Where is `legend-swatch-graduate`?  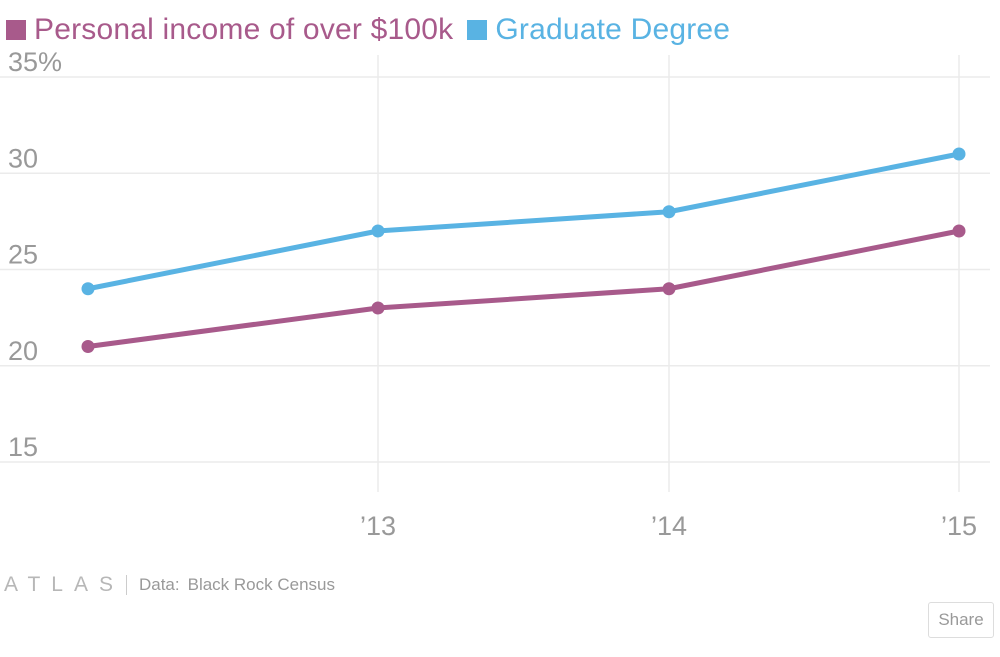
legend-swatch-graduate is located at coordinates (477, 30).